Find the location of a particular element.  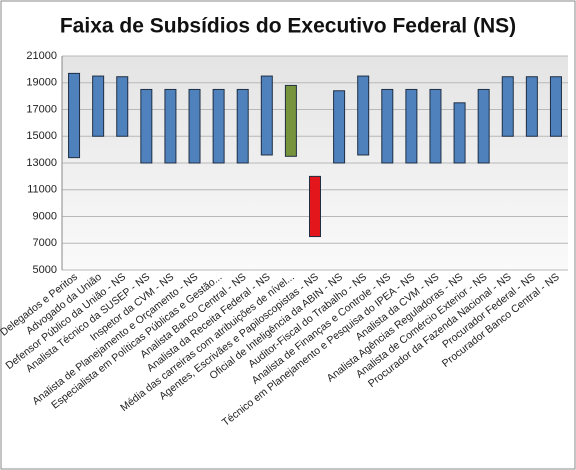

y-tick-label: 15000 is located at coordinates (41, 136).